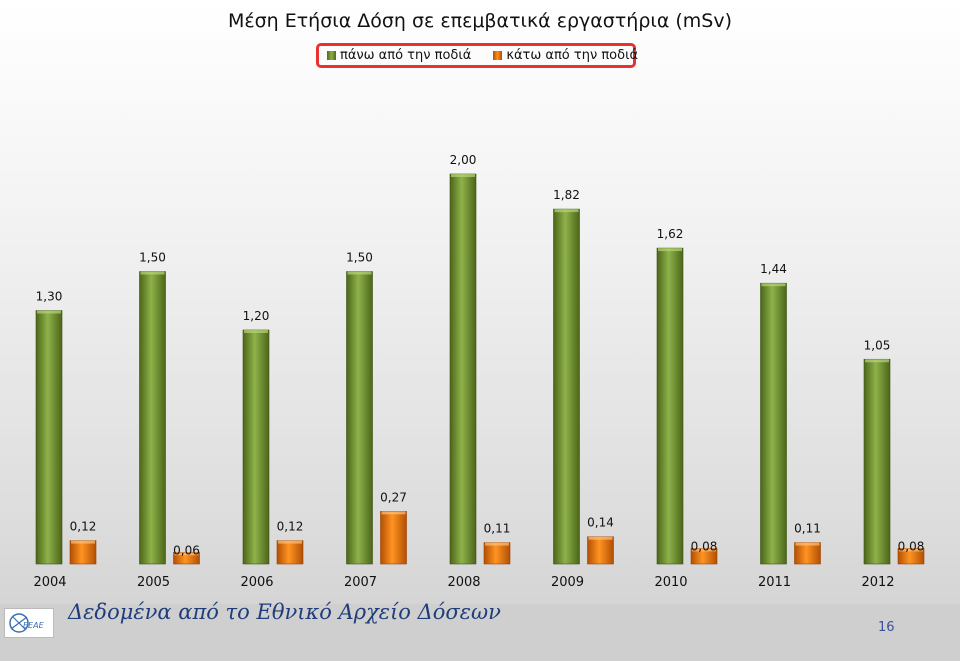  I want to click on bar-below-apron-highlight-2008, so click(497, 544).